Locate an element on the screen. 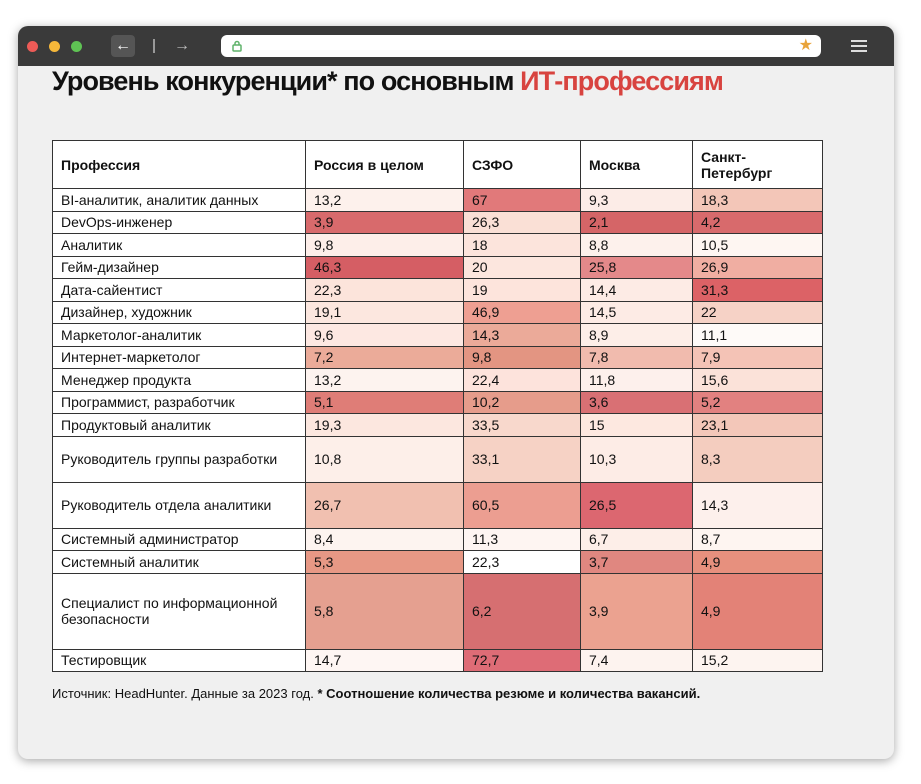  value-cell-russia: 8,4 is located at coordinates (384, 539).